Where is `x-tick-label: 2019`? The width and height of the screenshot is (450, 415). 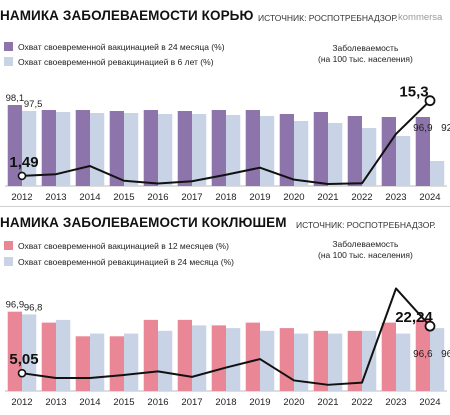 x-tick-label: 2019 is located at coordinates (259, 197).